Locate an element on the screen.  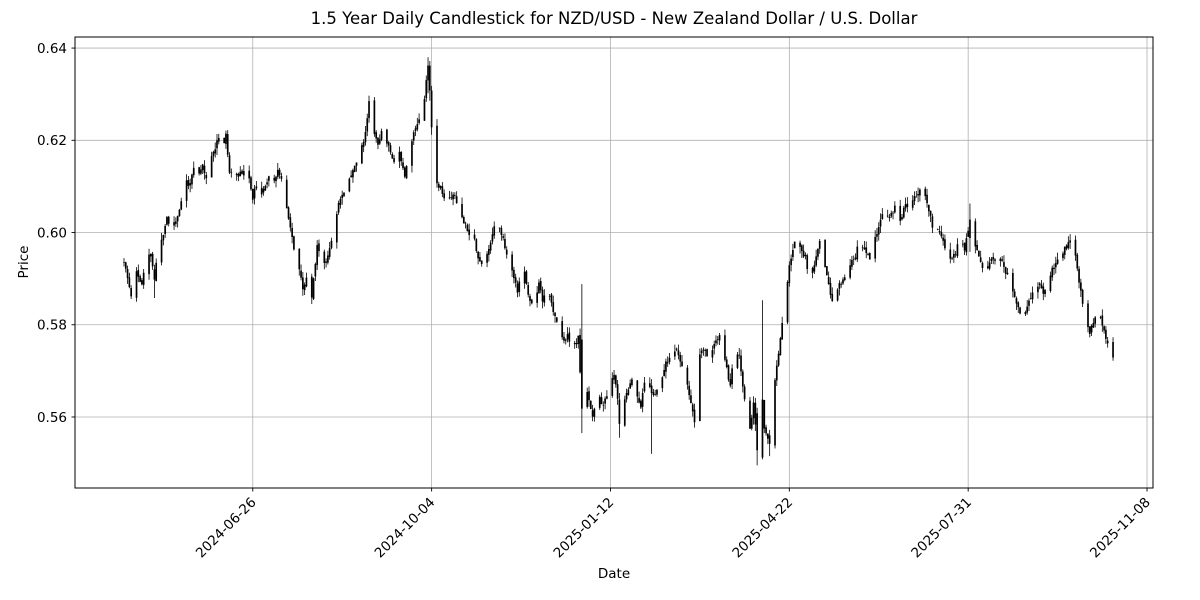
y-tick-labels: 0.56 0.58 0.60 0.62 0.64 is located at coordinates (52, 233).